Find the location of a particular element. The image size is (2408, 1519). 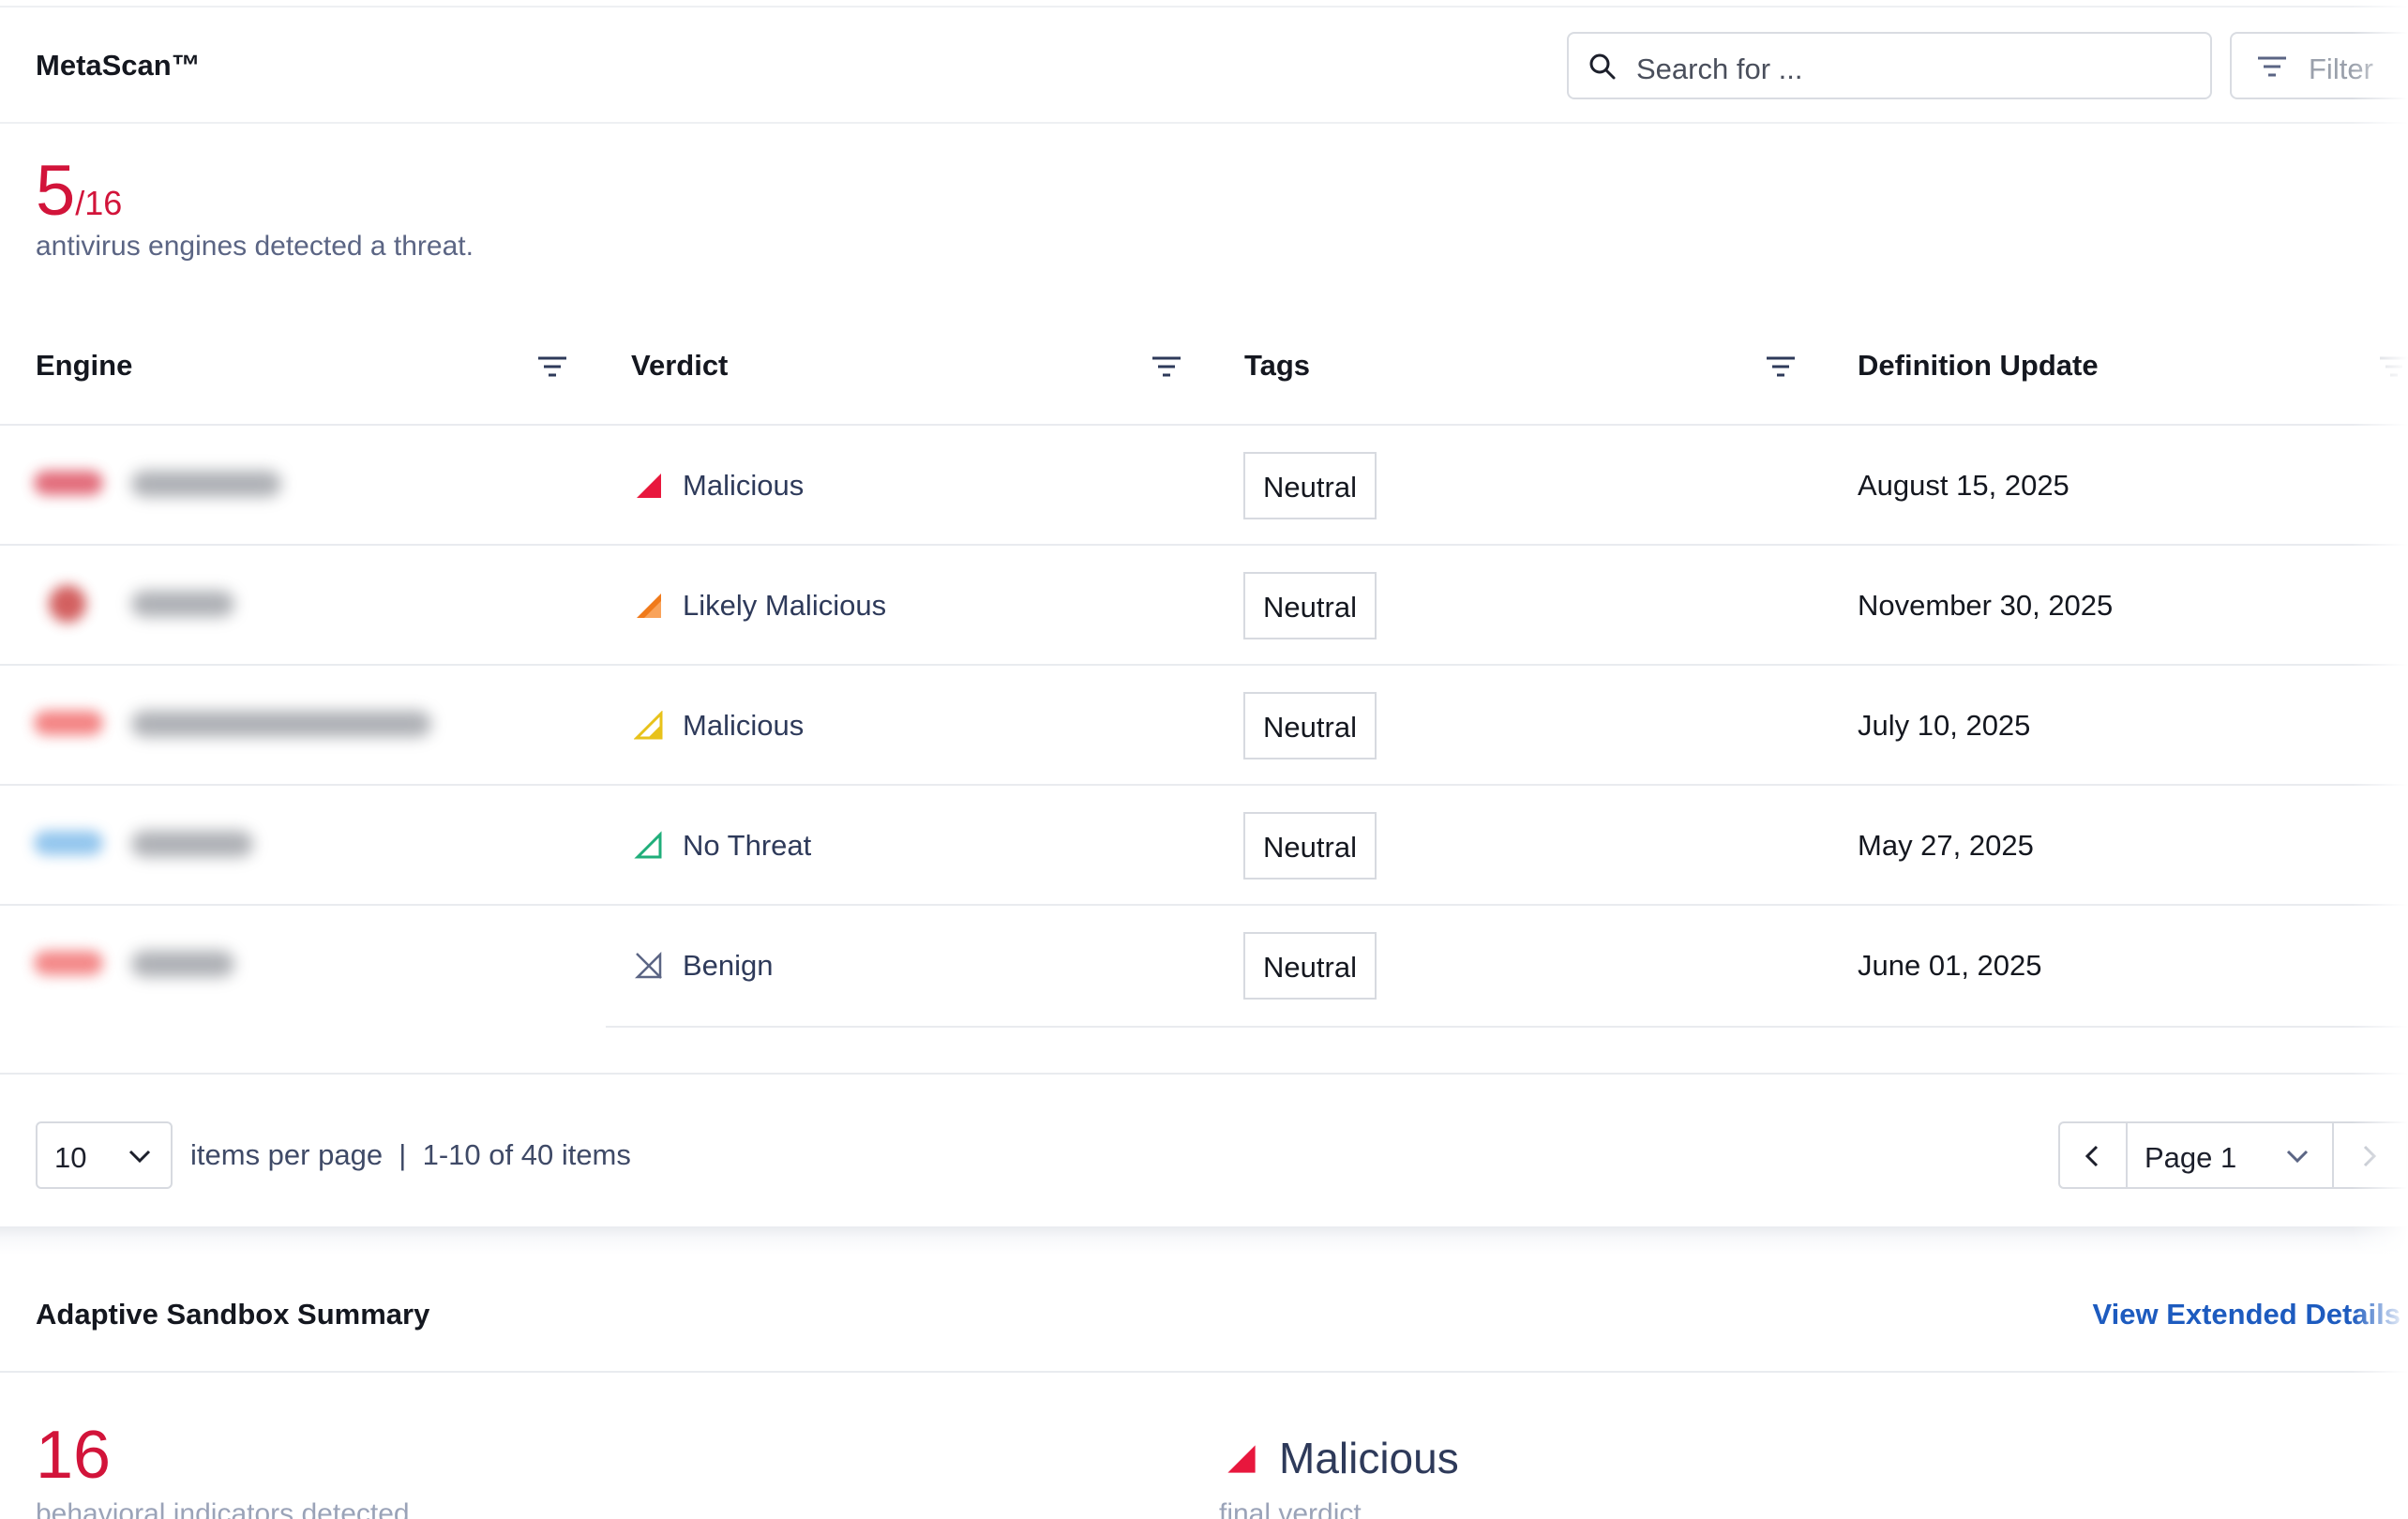

table-row: Malicious Neutral July 10, 2025 is located at coordinates (1204, 726).